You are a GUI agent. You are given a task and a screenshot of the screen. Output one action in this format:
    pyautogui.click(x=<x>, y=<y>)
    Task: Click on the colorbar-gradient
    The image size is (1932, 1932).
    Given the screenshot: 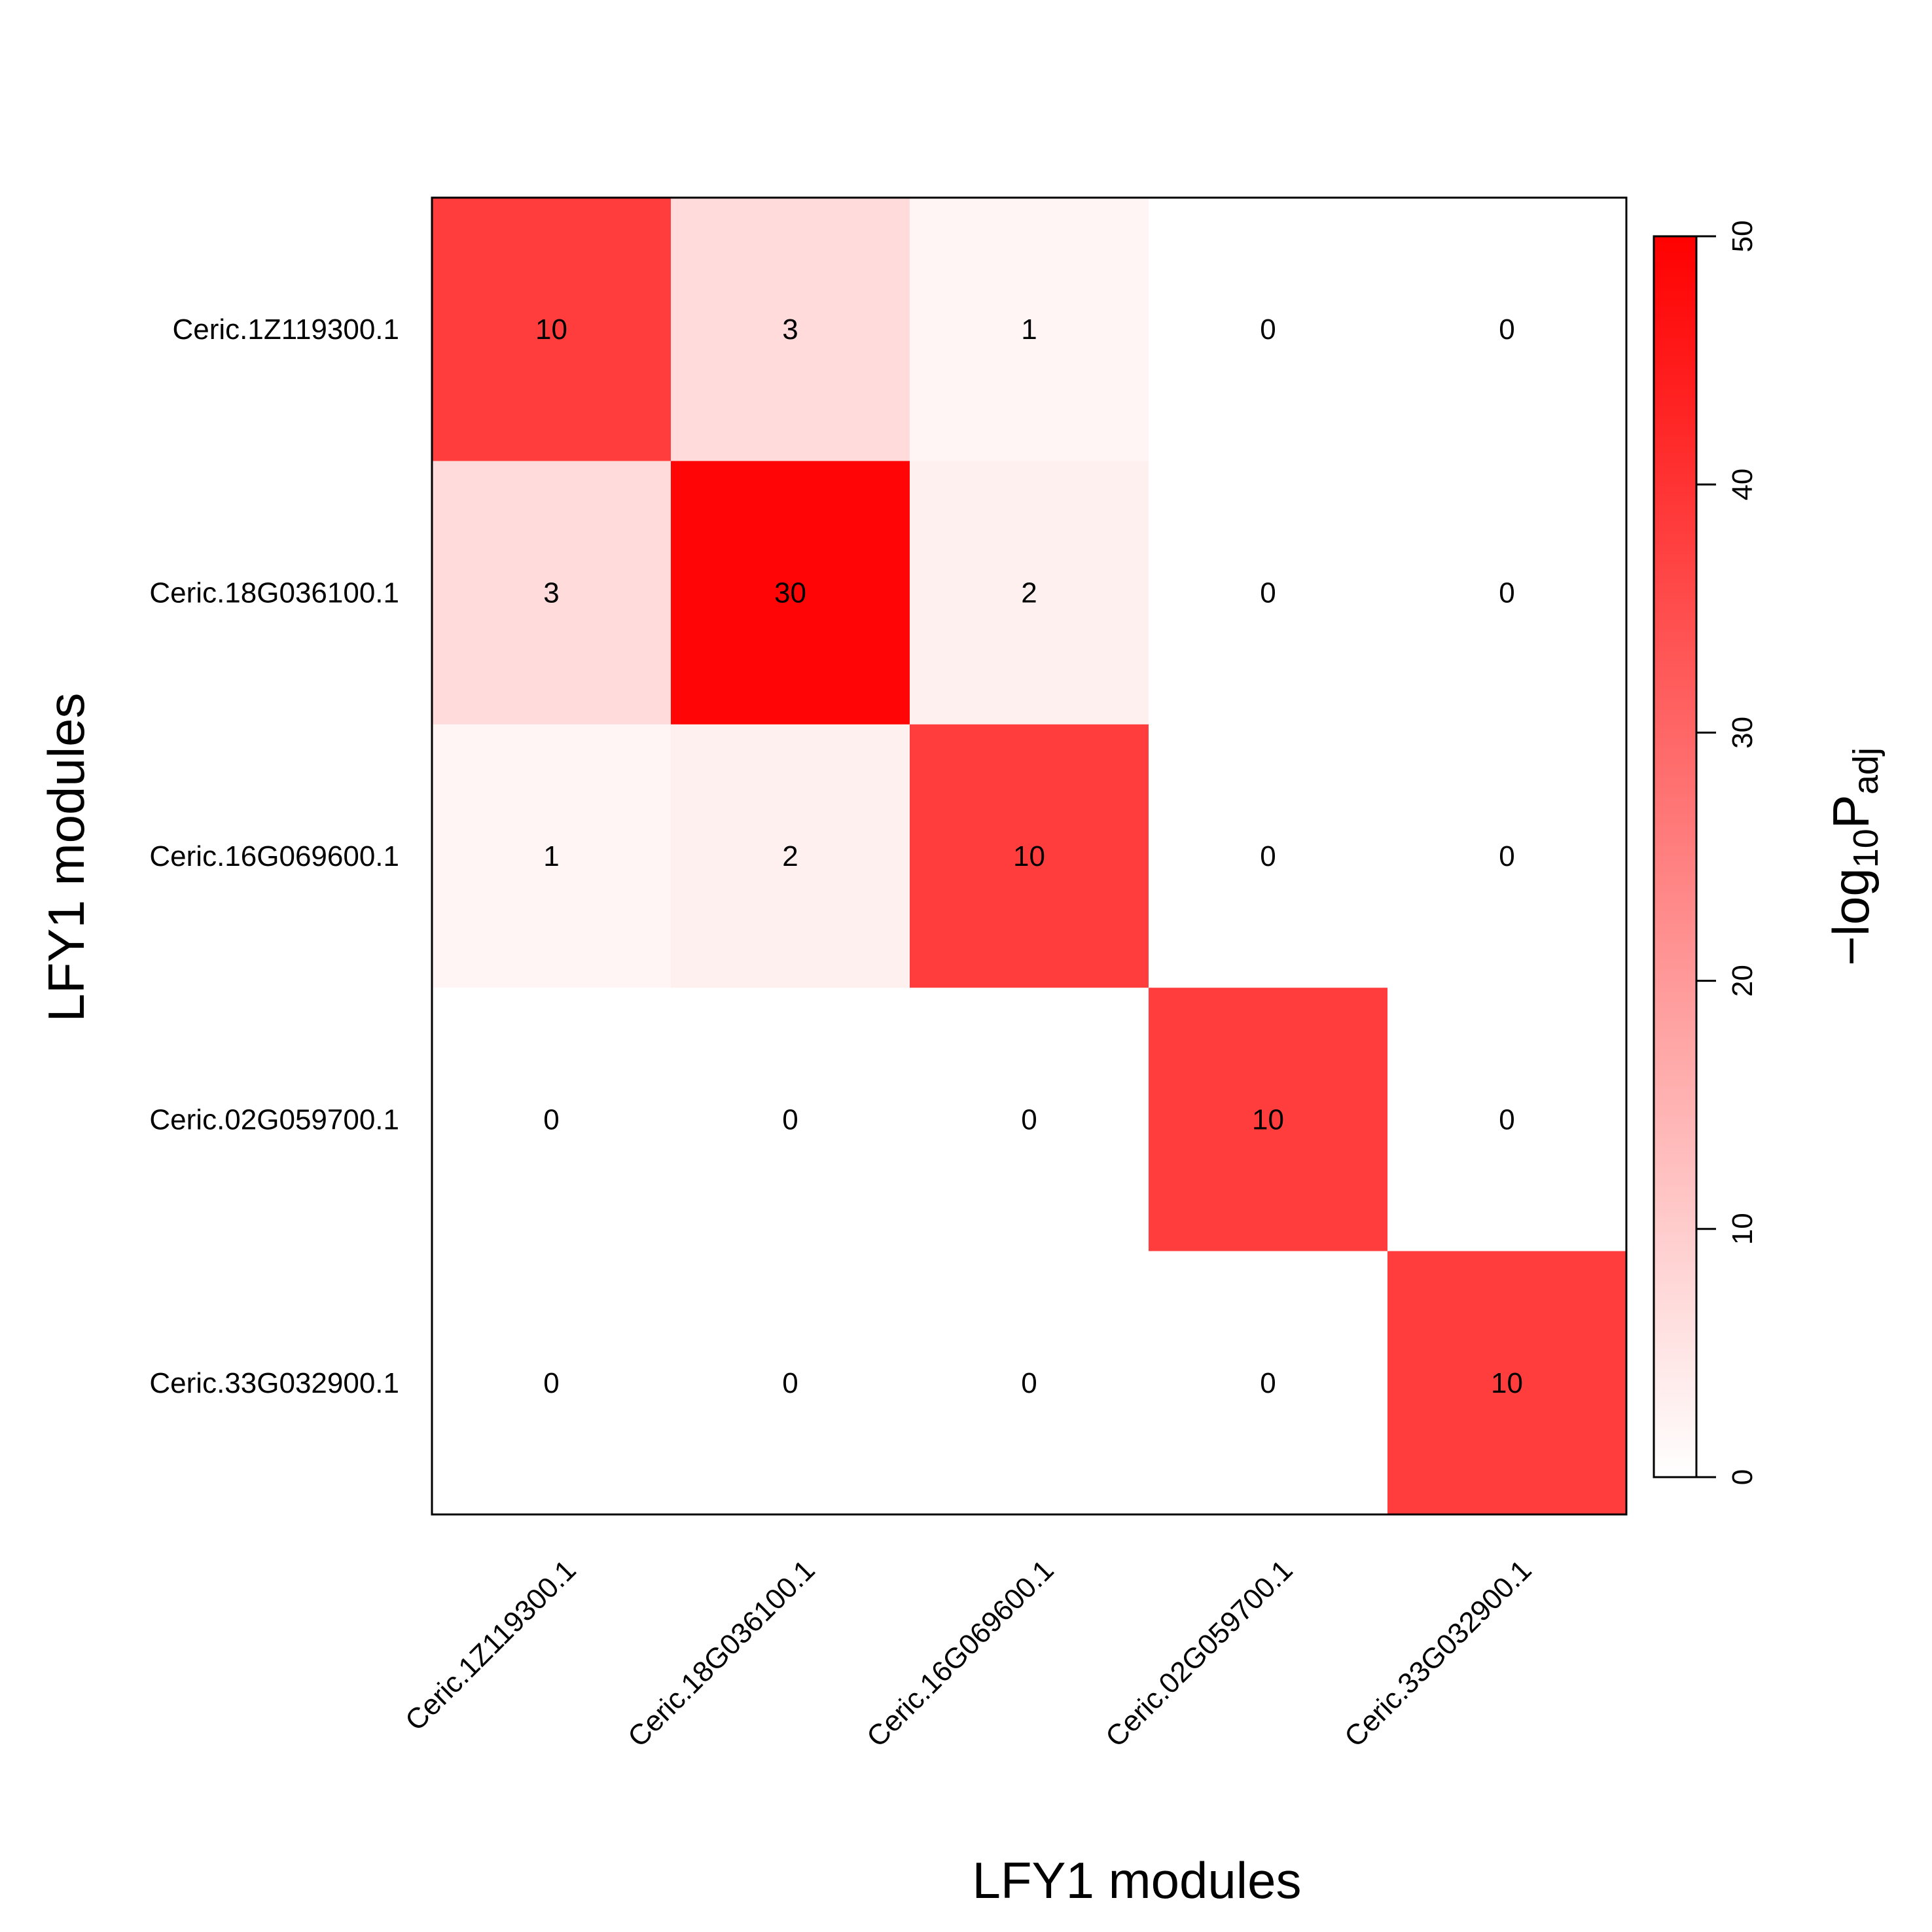 What is the action you would take?
    pyautogui.click(x=1675, y=856)
    